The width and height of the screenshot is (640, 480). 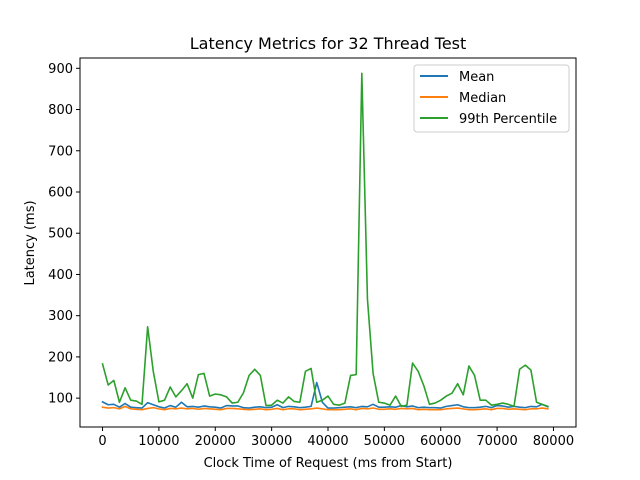 I want to click on y-tick-label: 600, so click(x=60, y=192).